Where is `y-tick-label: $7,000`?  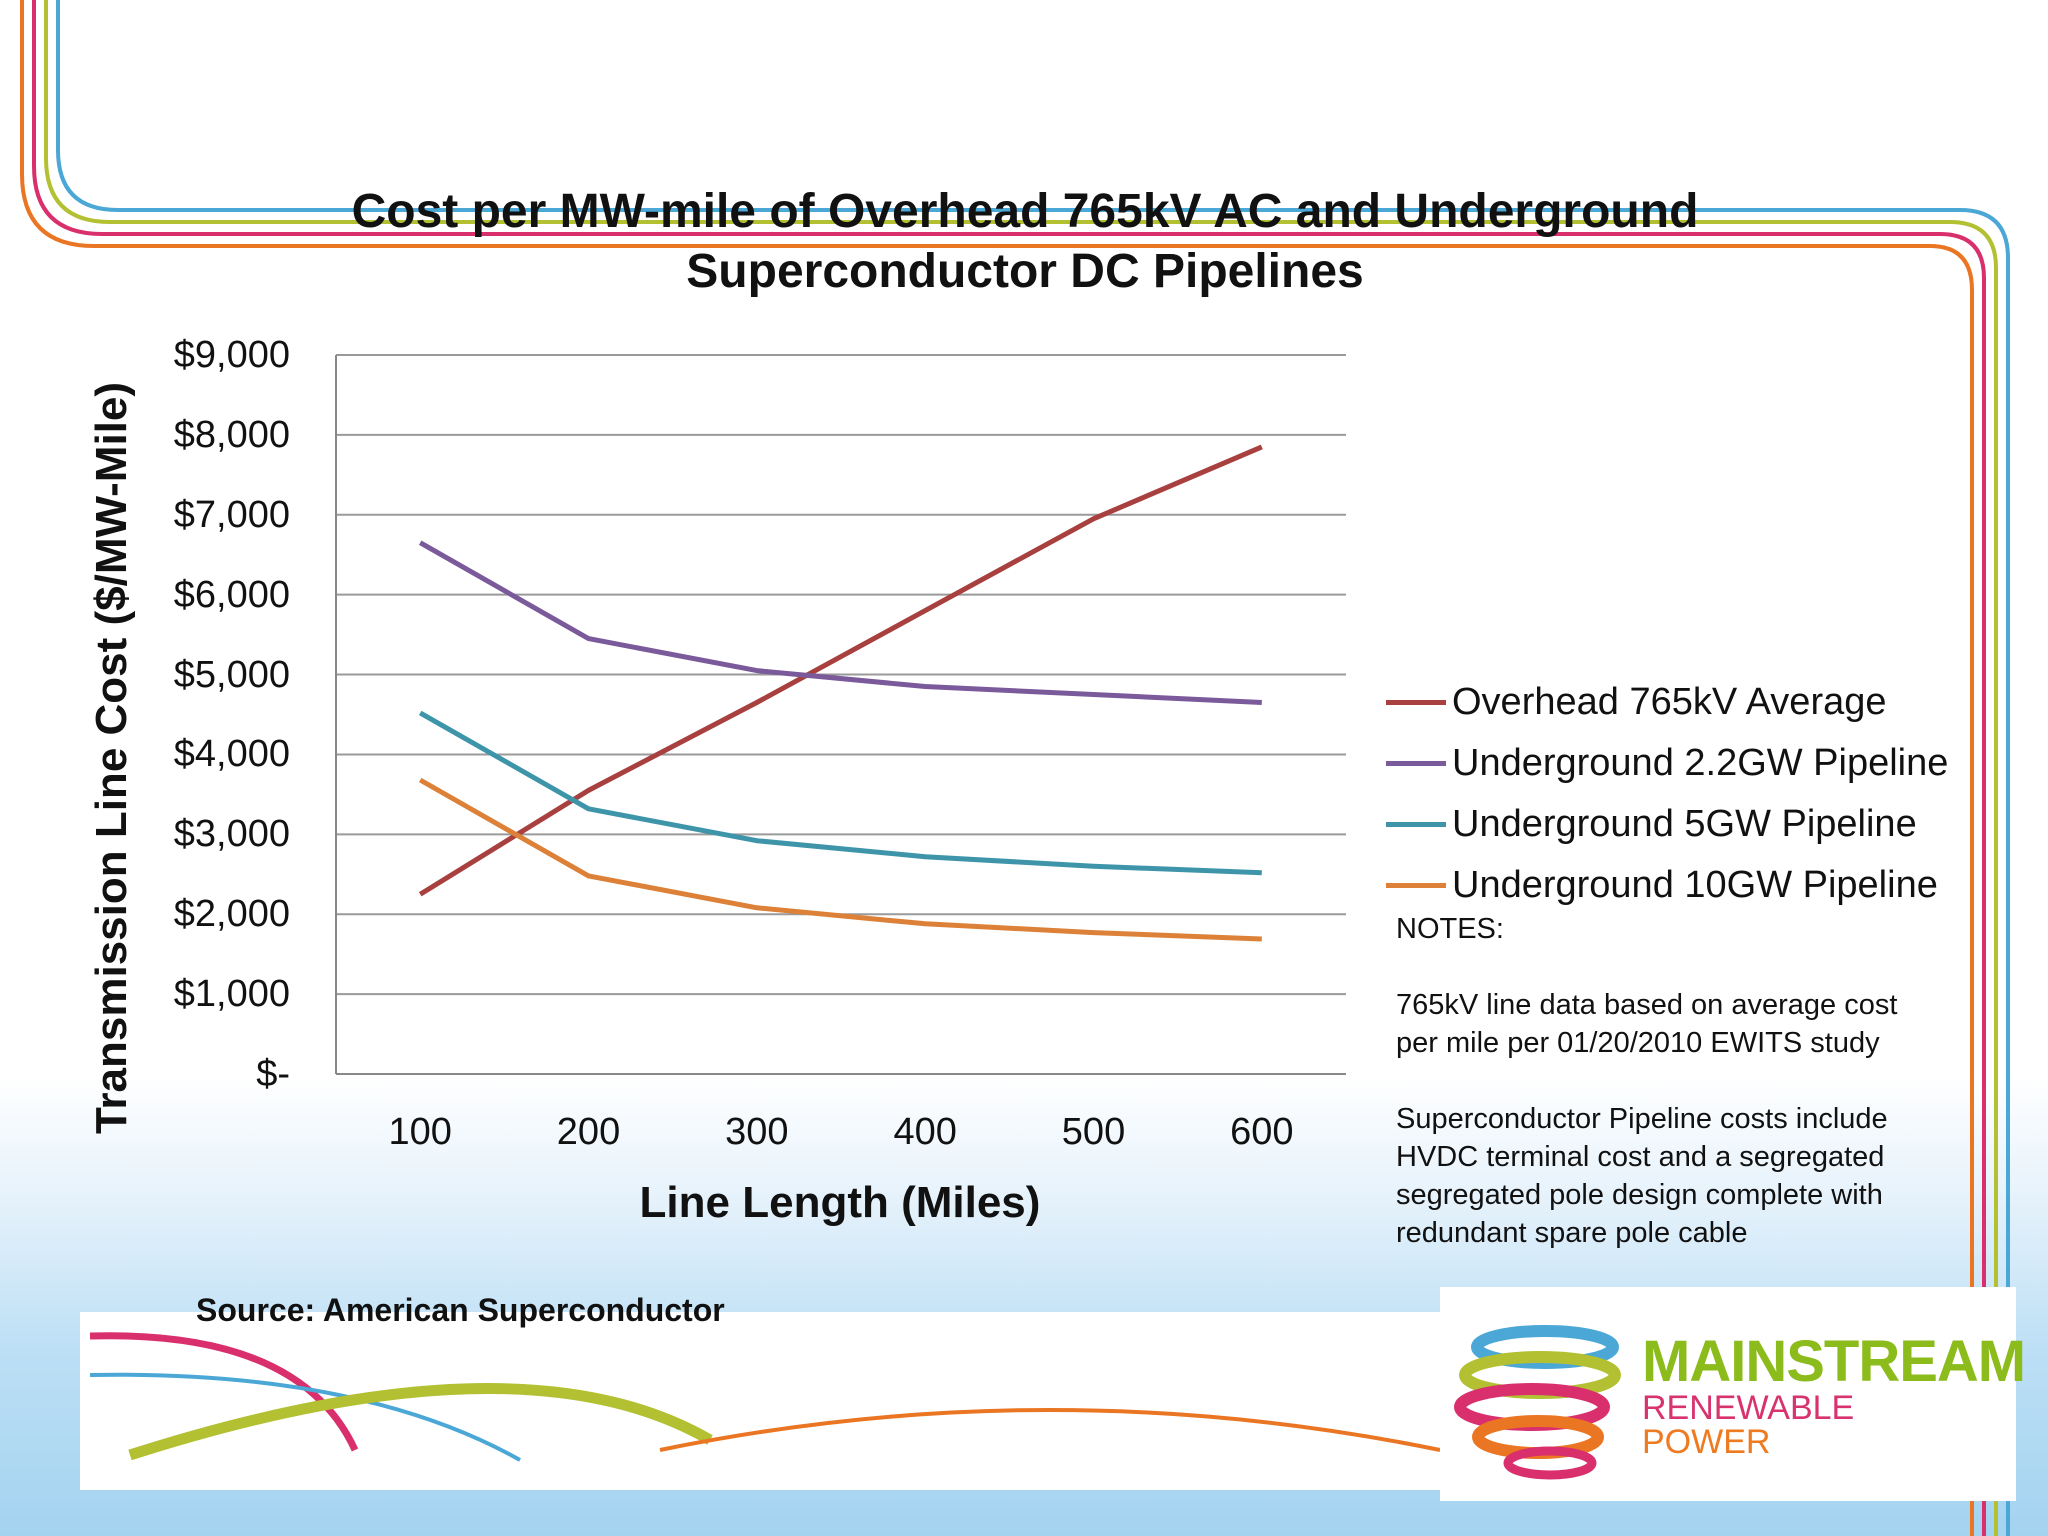 y-tick-label: $7,000 is located at coordinates (231, 514).